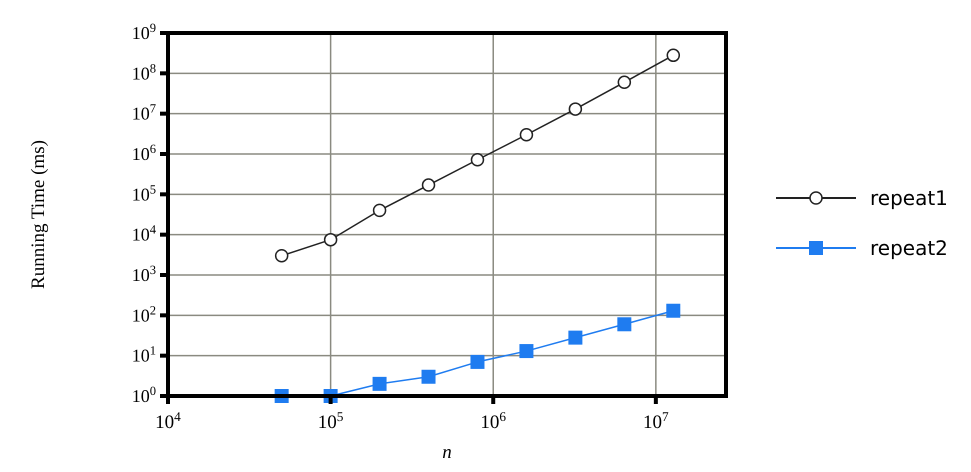  Describe the element at coordinates (656, 420) in the screenshot. I see `x-tick-label: 10$^{7}$` at that location.